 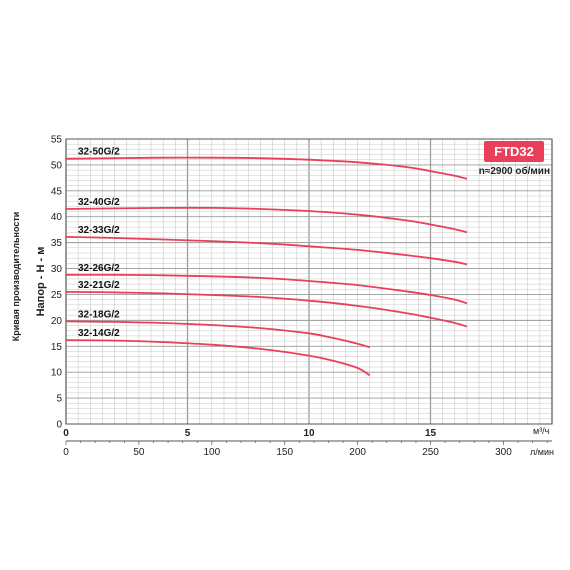 What do you see at coordinates (57, 347) in the screenshot?
I see `y-tick-label: 15` at bounding box center [57, 347].